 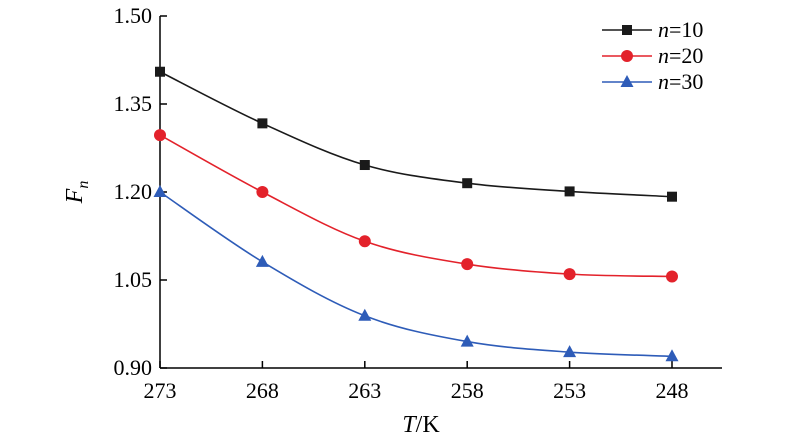 I want to click on y-tick-label: 0.90, so click(x=133, y=367).